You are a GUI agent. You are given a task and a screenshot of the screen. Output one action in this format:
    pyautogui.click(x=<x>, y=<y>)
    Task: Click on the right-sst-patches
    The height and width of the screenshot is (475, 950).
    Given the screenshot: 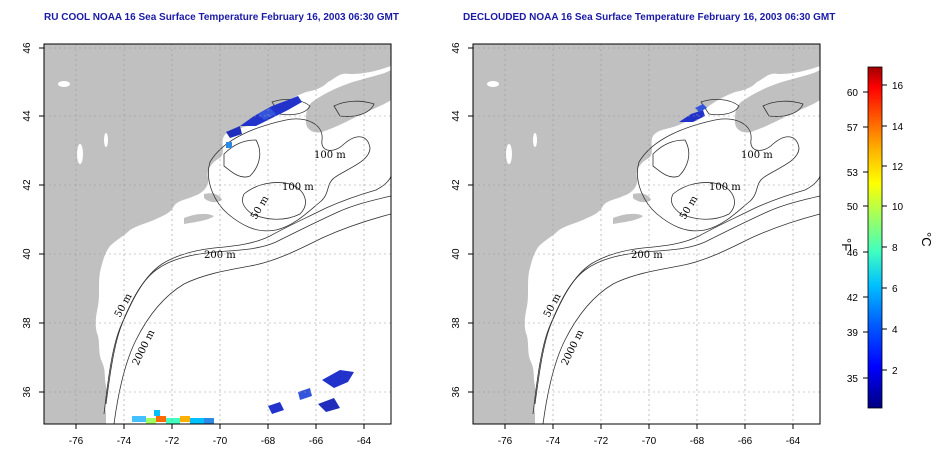 What is the action you would take?
    pyautogui.click(x=693, y=113)
    